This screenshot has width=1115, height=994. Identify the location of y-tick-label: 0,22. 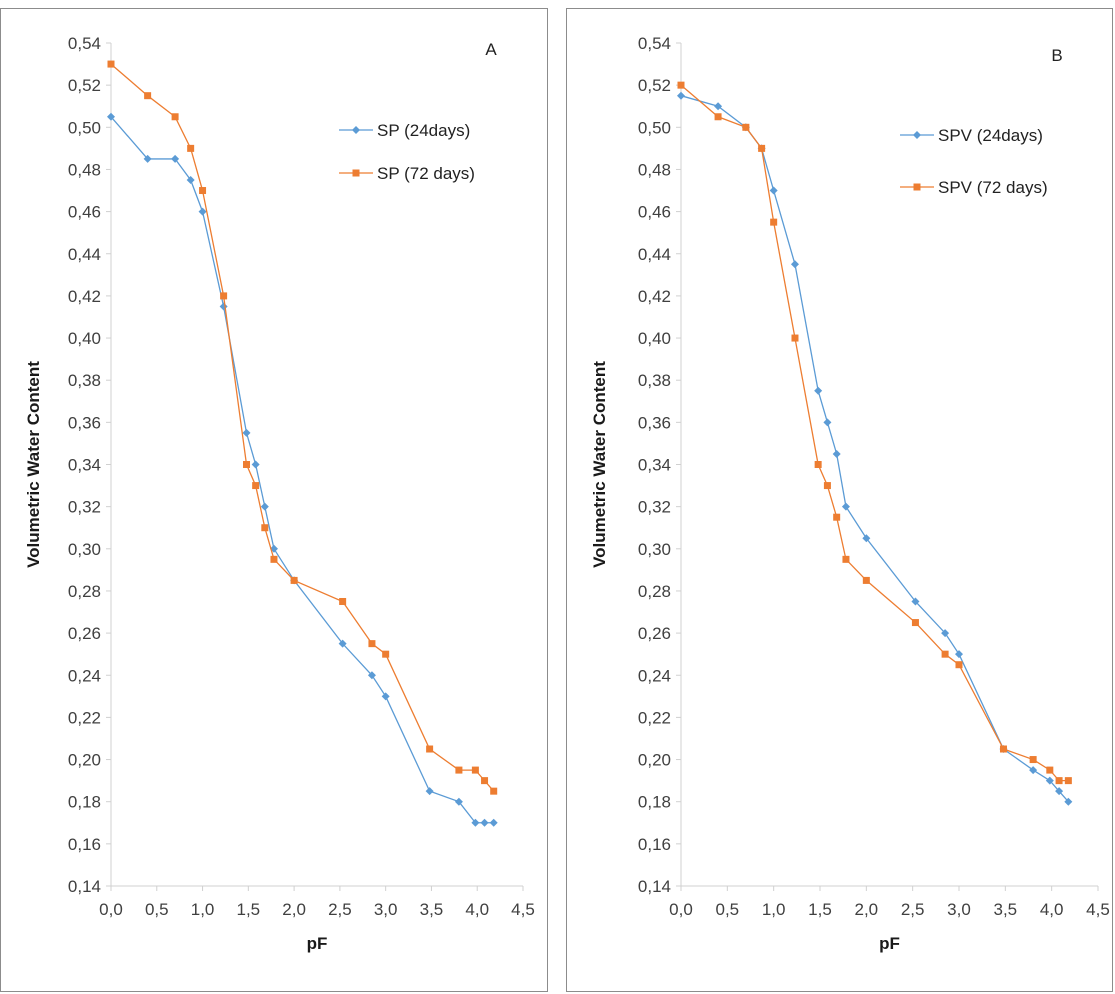
(654, 717).